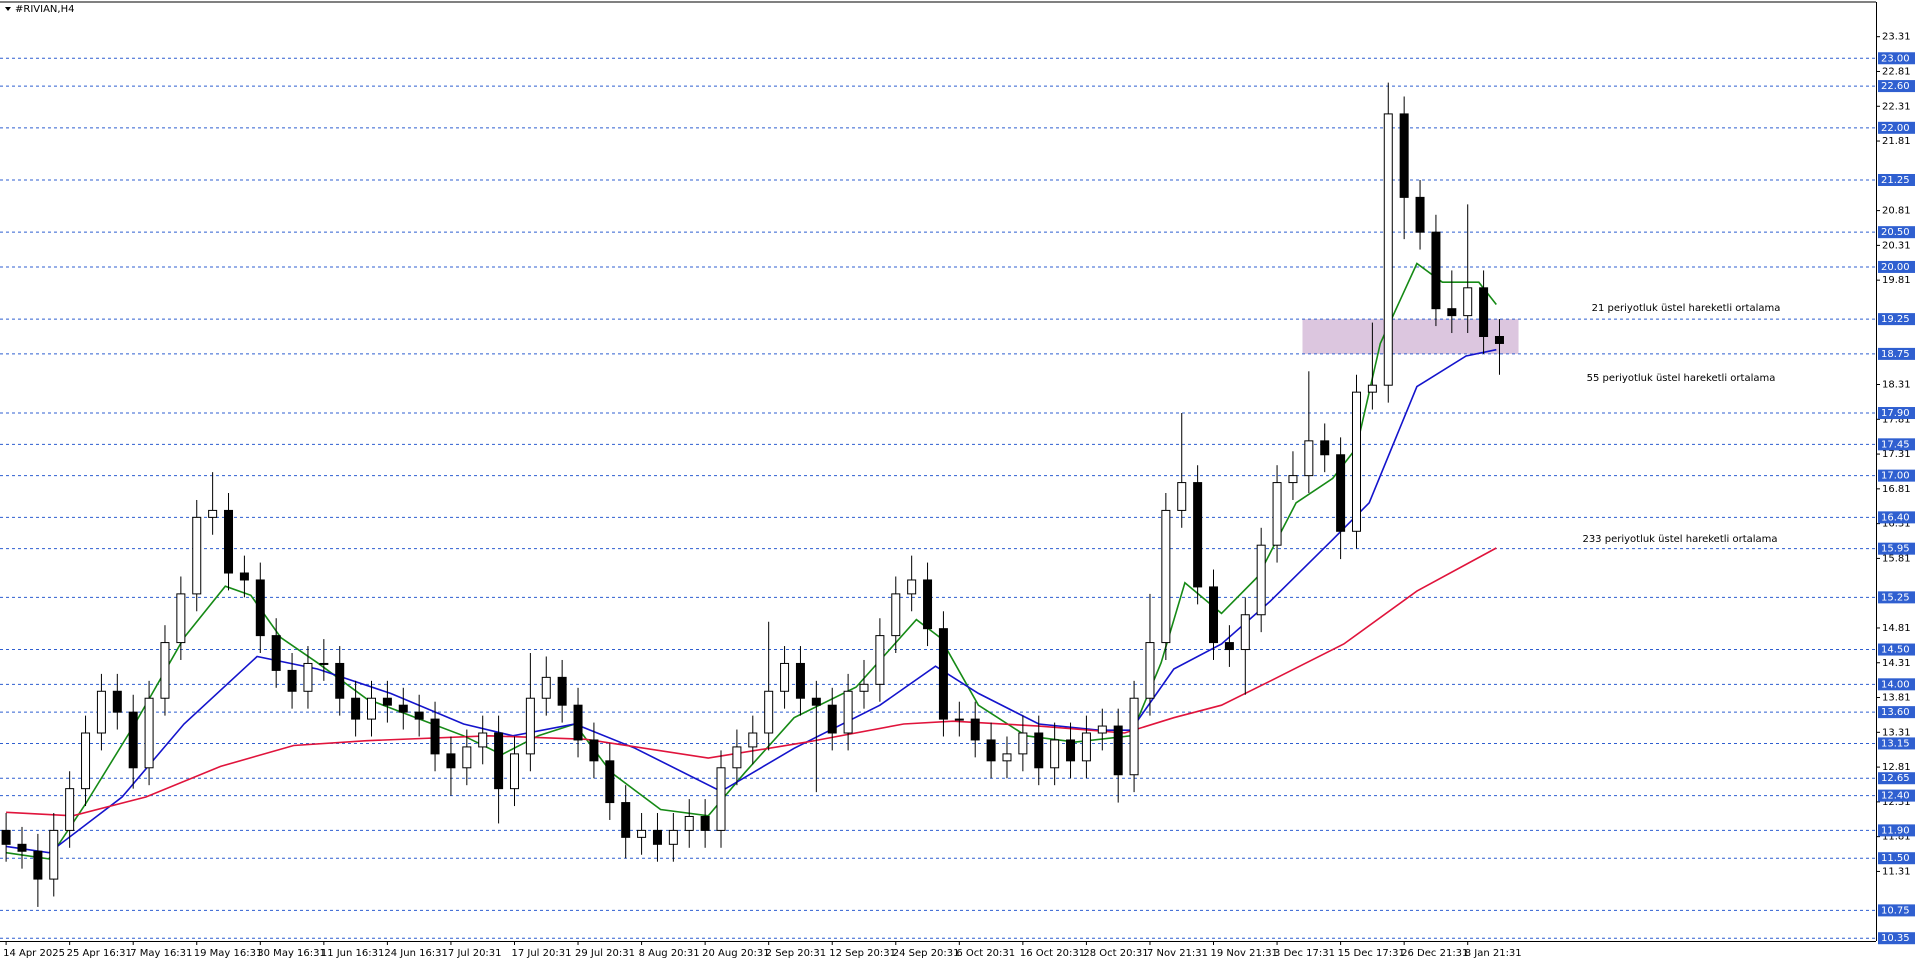  Describe the element at coordinates (1177, 953) in the screenshot. I see `x-tick-label: 7 Nov 21:31` at that location.